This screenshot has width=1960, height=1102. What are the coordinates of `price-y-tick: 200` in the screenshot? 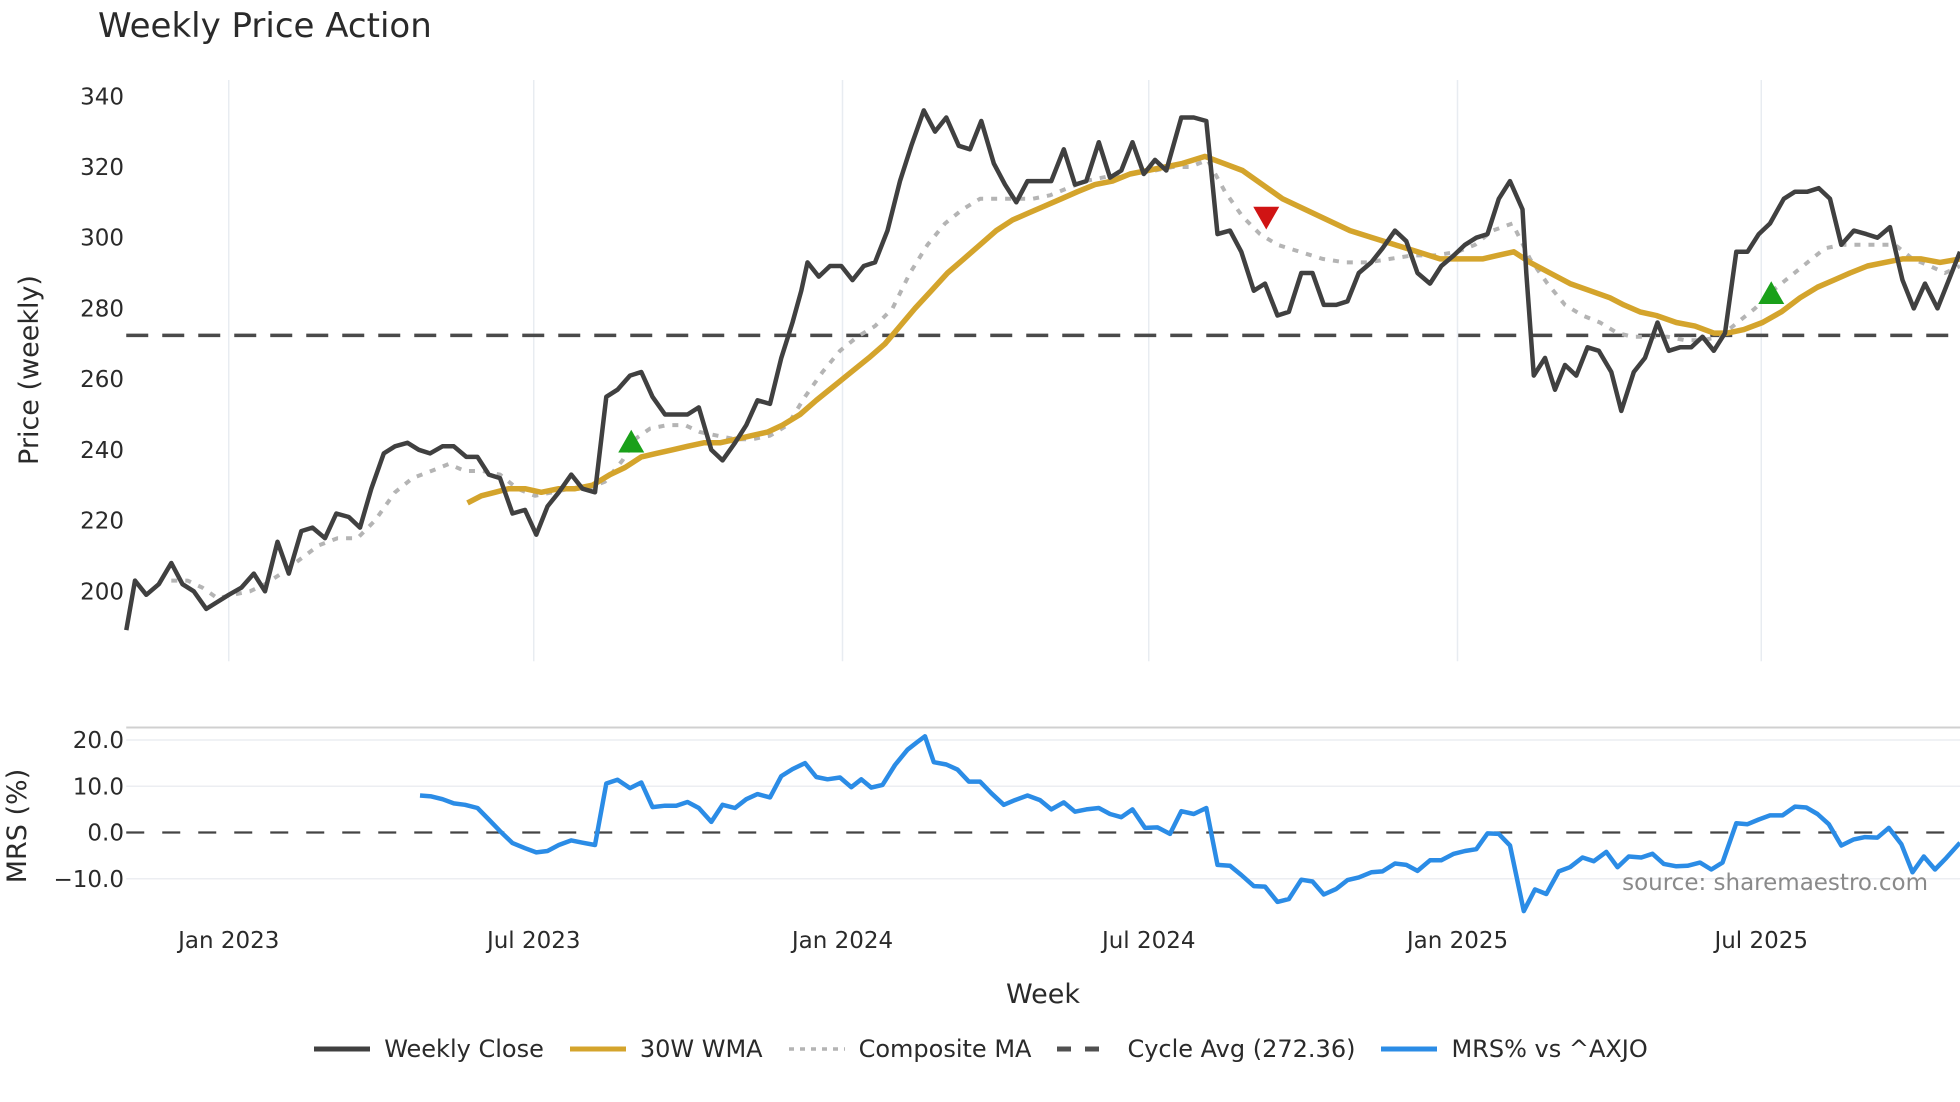 It's located at (102, 592).